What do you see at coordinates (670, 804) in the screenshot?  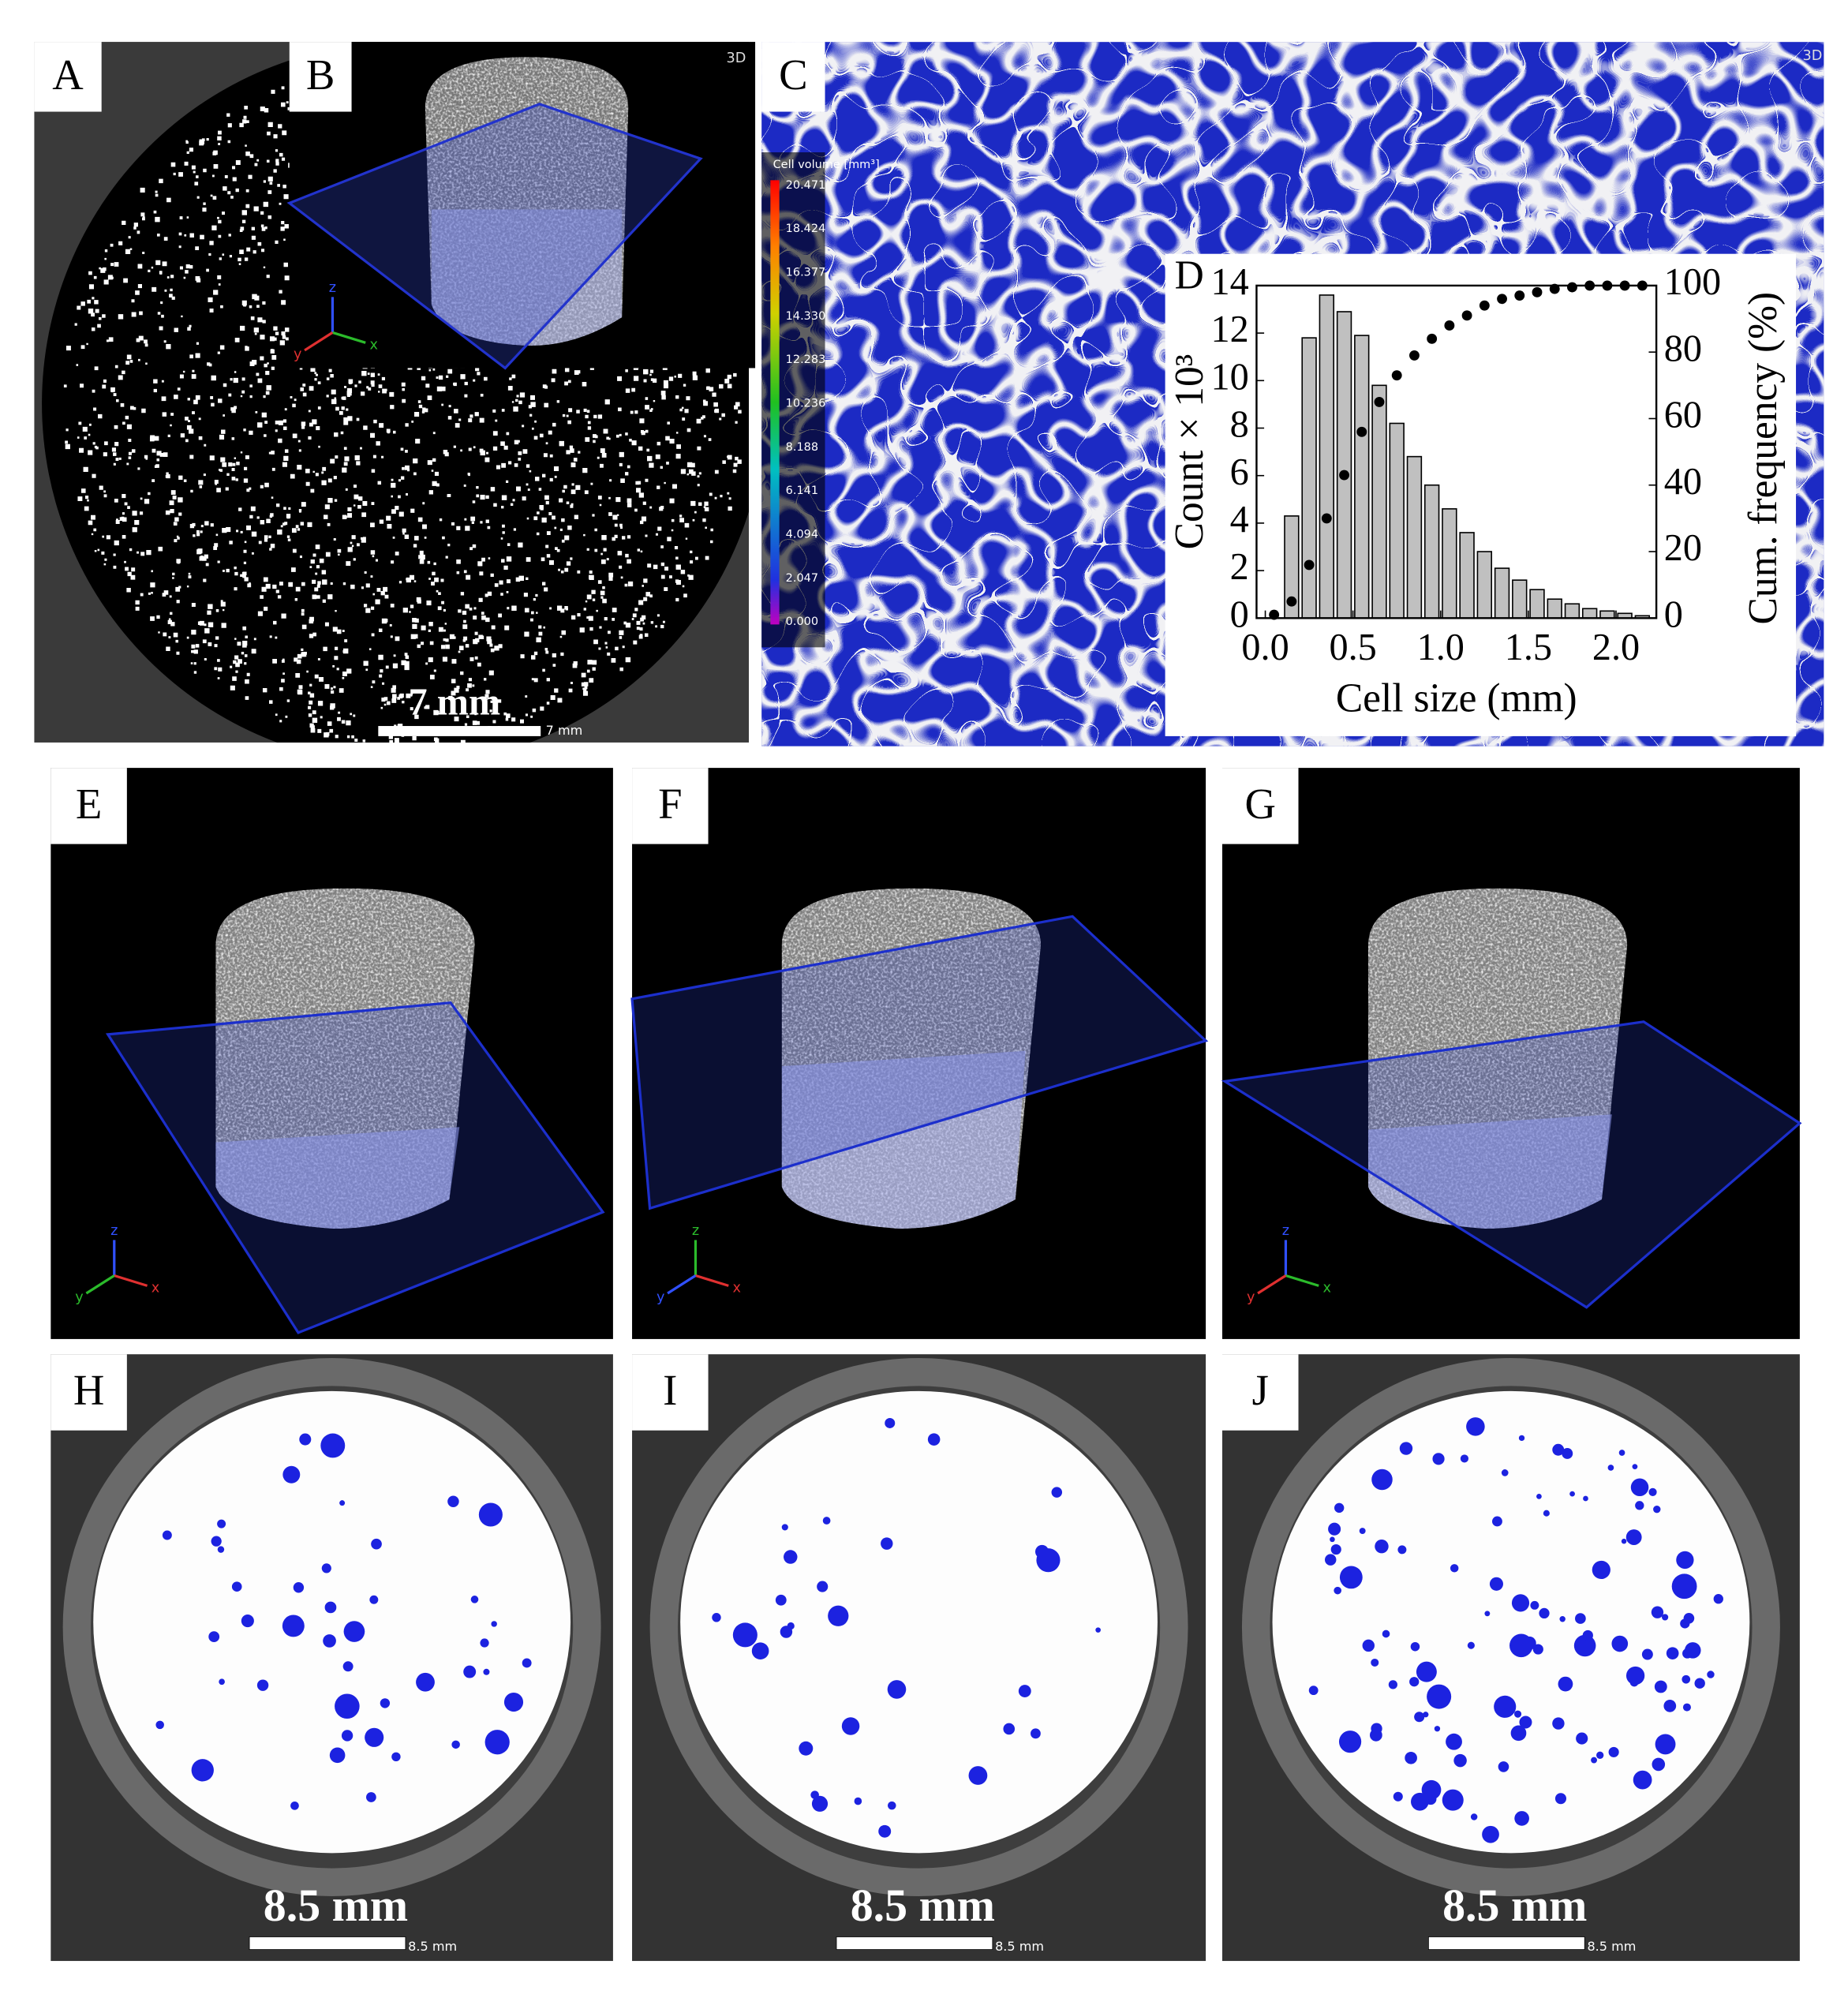 I see `panel-label: F` at bounding box center [670, 804].